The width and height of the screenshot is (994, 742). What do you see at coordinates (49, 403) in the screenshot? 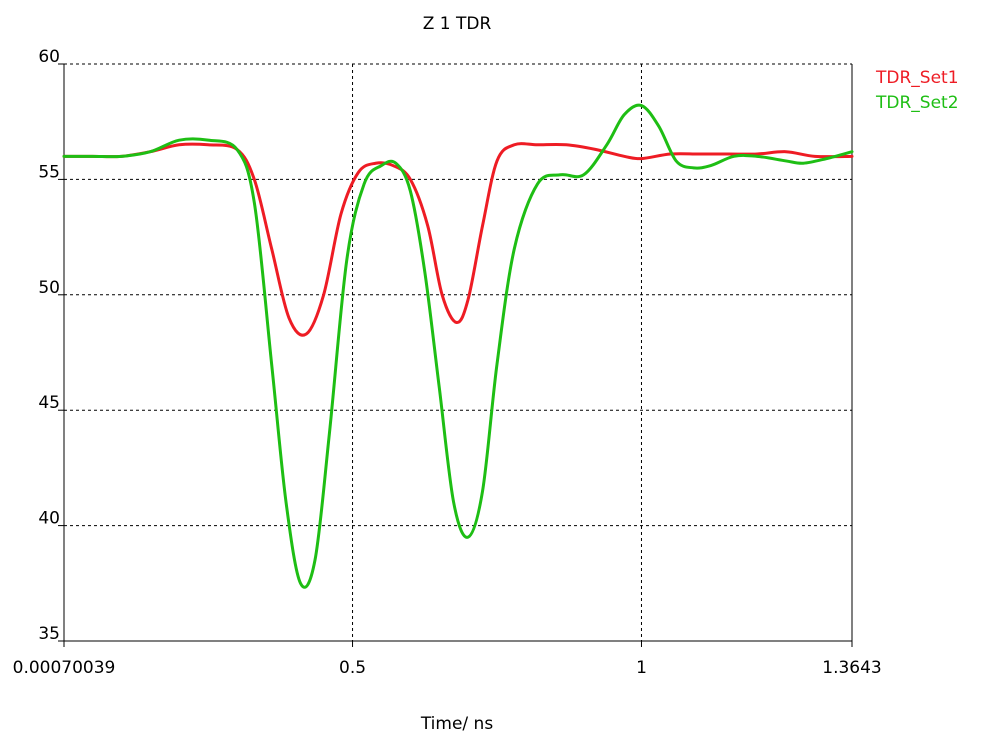
I see `y-tick-label: 45` at bounding box center [49, 403].